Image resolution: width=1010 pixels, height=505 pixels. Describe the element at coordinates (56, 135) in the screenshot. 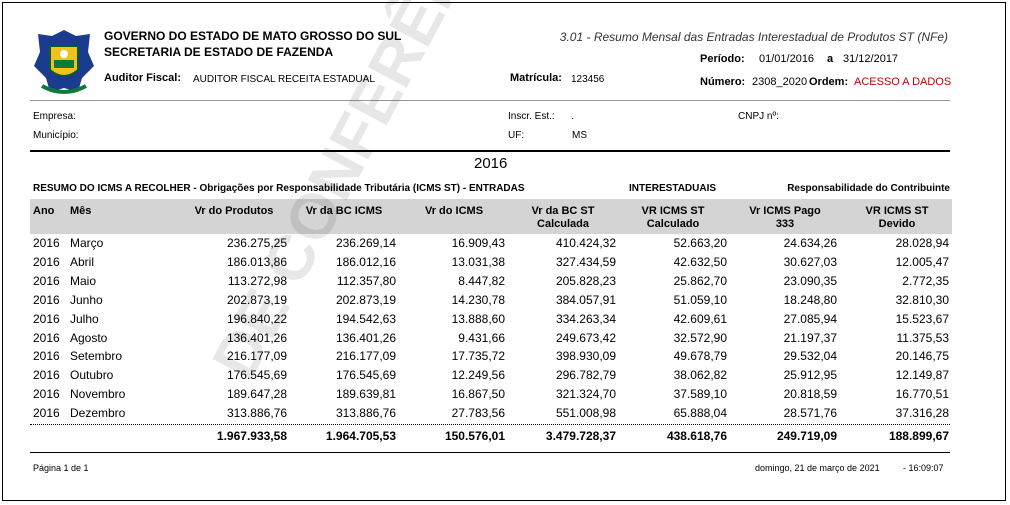

I see `municipio-label: Município:` at that location.